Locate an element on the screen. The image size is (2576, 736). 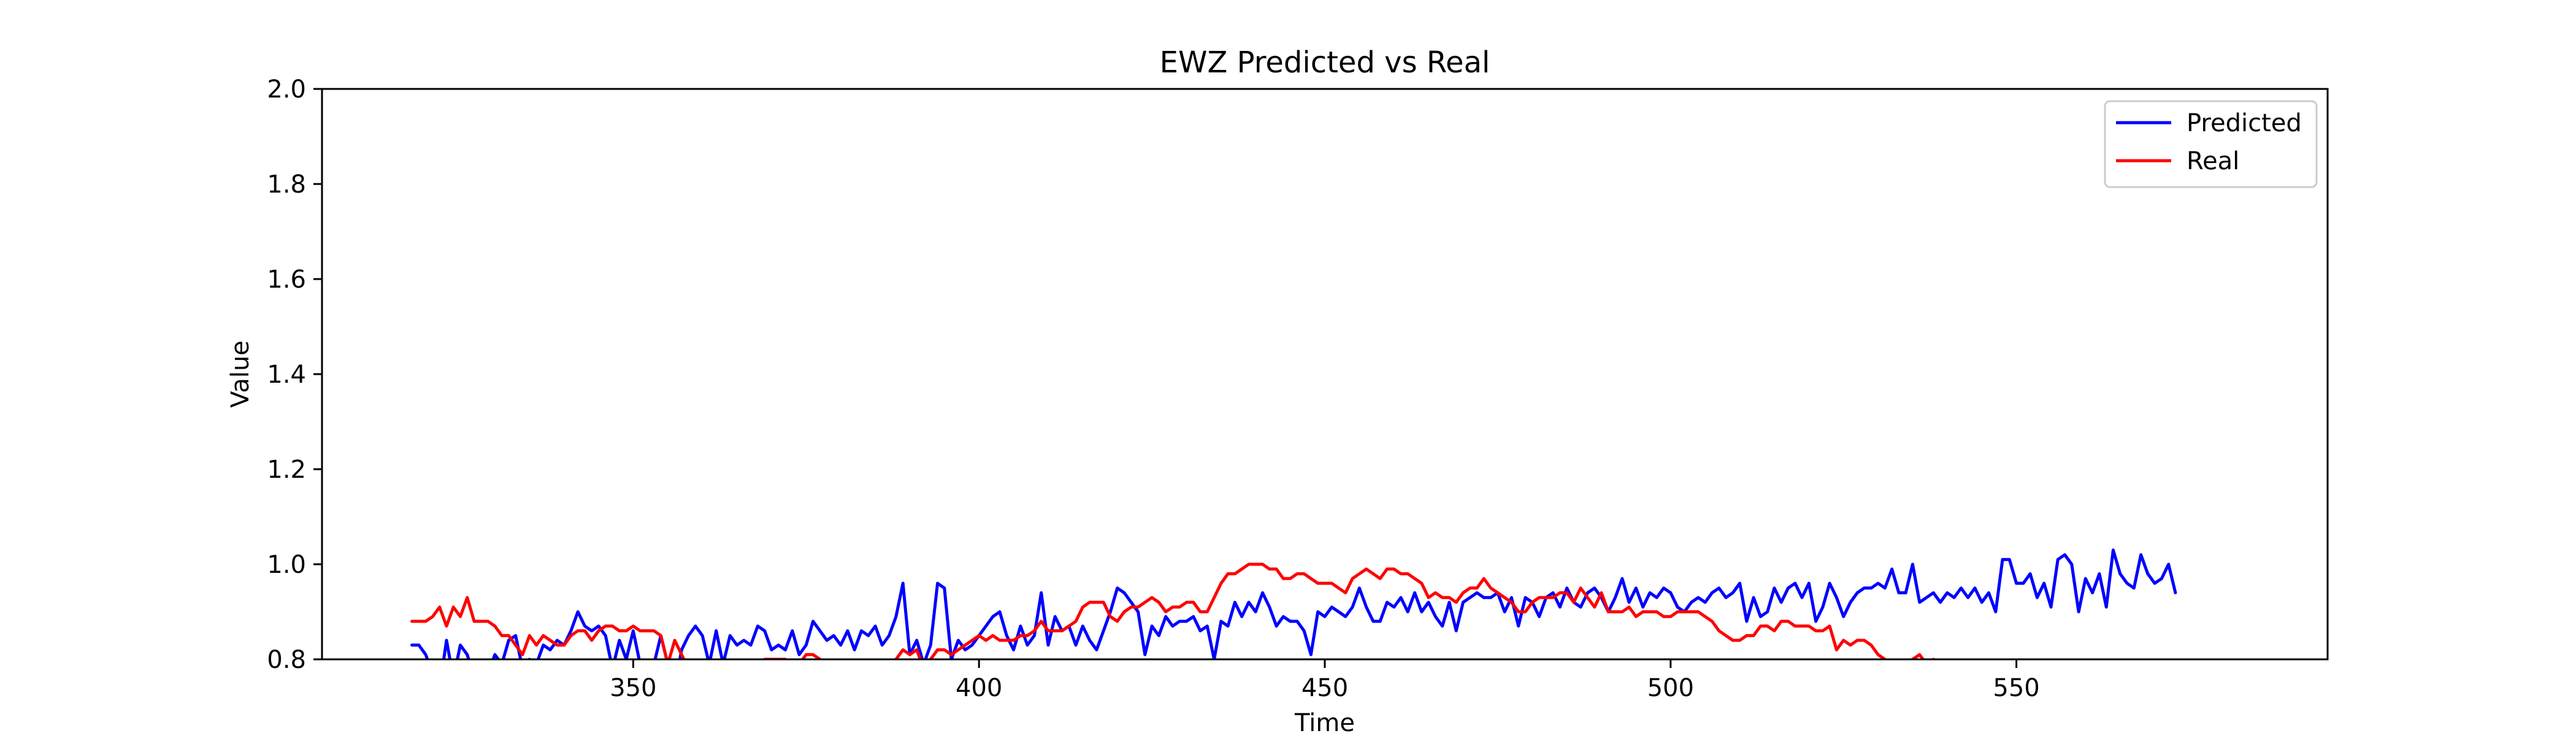
y-tick-label: 1.8 is located at coordinates (286, 185).